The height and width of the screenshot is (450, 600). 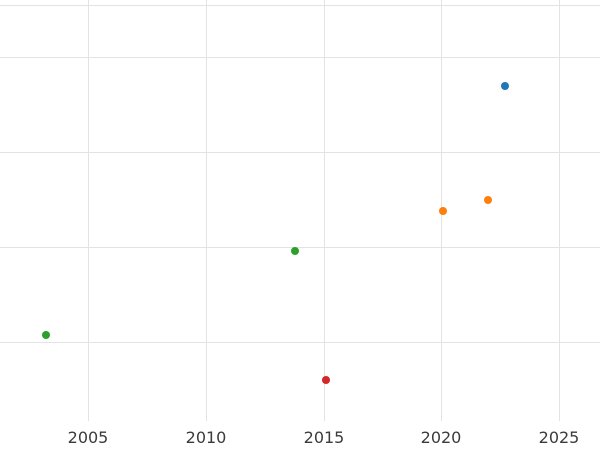 I want to click on x-tick-label: 2005, so click(x=88, y=437).